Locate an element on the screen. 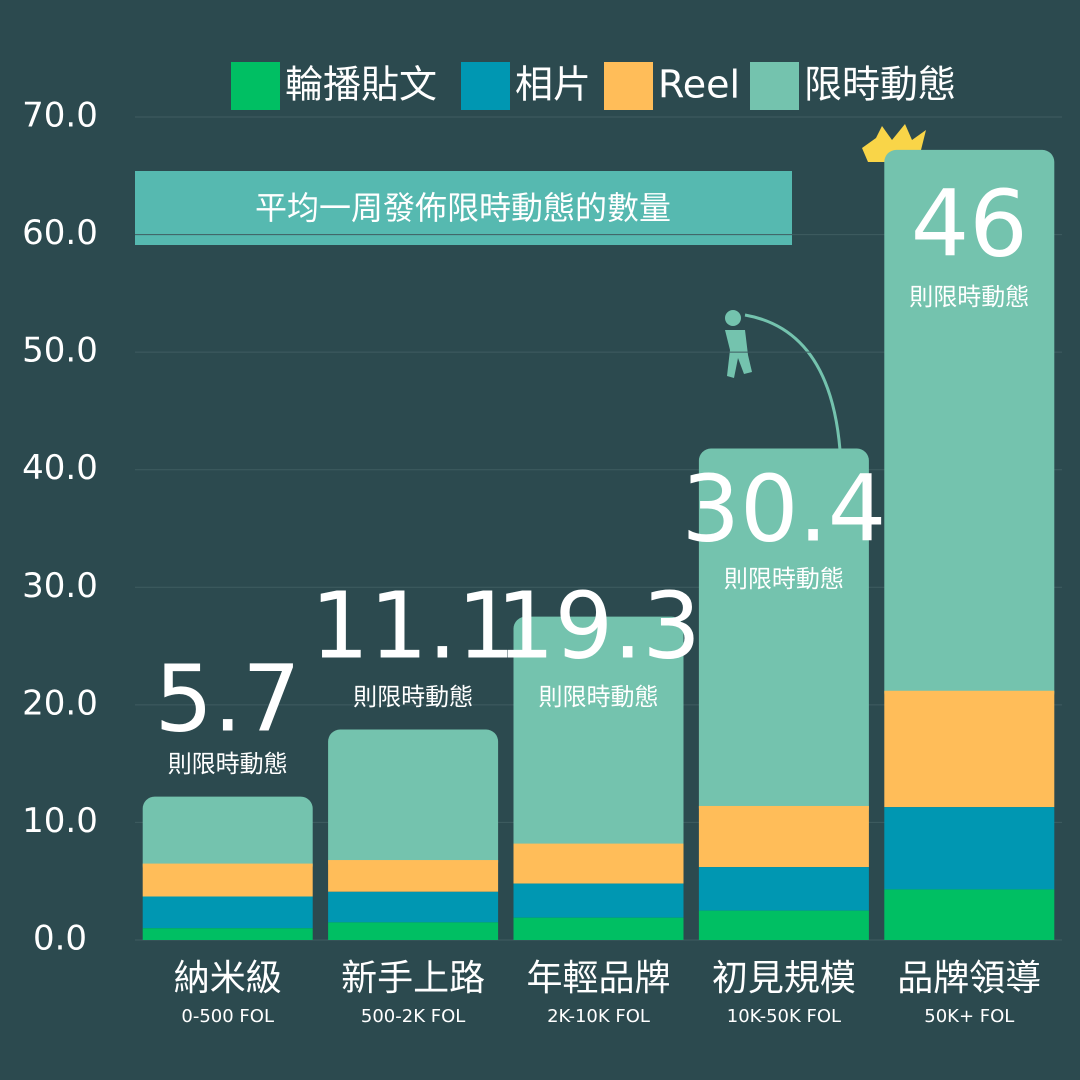 This screenshot has height=1080, width=1080. x-tick-sublabel: 0-500 FOL is located at coordinates (227, 1016).